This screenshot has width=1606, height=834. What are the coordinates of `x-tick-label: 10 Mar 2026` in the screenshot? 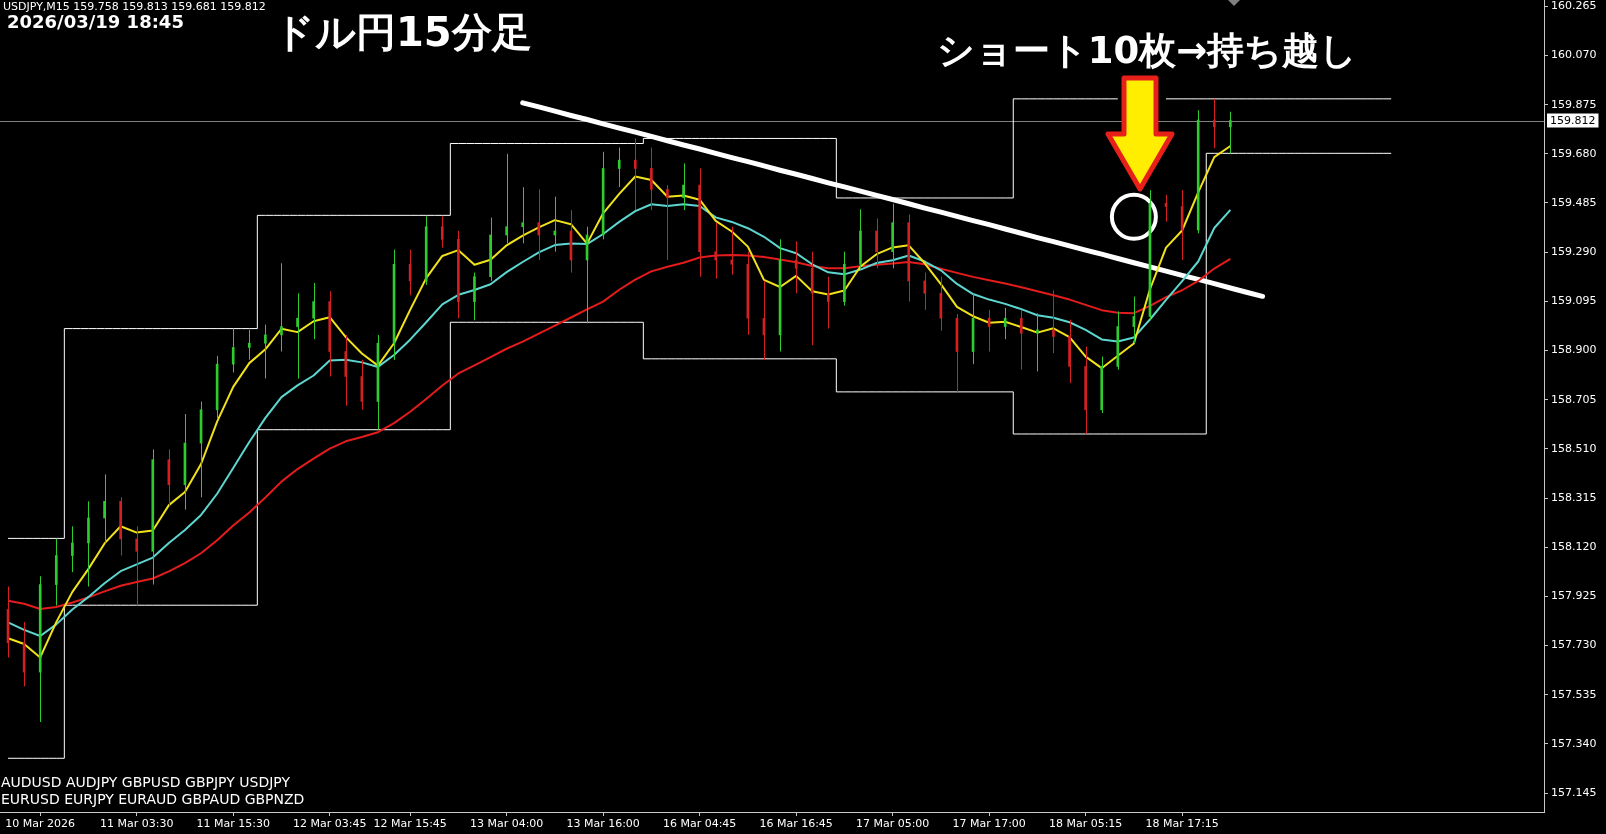 It's located at (40, 824).